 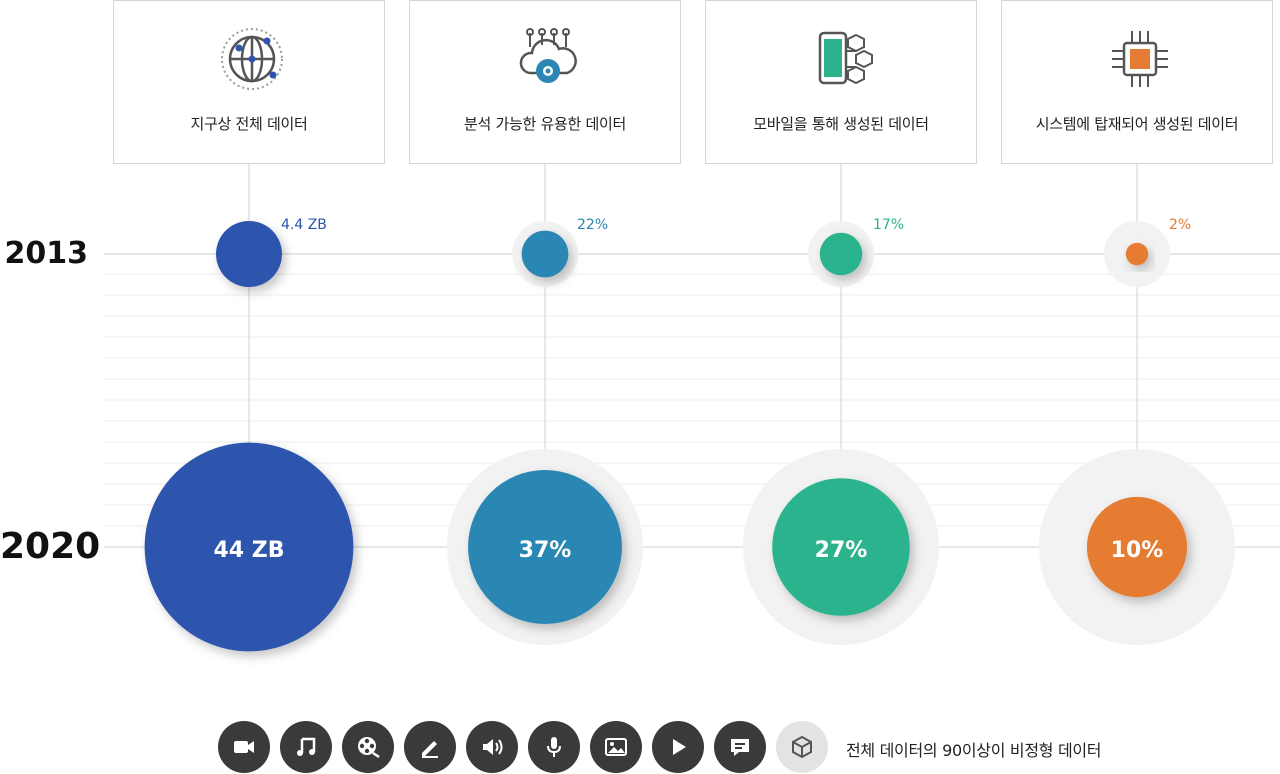 I want to click on pencil-icon, so click(x=430, y=747).